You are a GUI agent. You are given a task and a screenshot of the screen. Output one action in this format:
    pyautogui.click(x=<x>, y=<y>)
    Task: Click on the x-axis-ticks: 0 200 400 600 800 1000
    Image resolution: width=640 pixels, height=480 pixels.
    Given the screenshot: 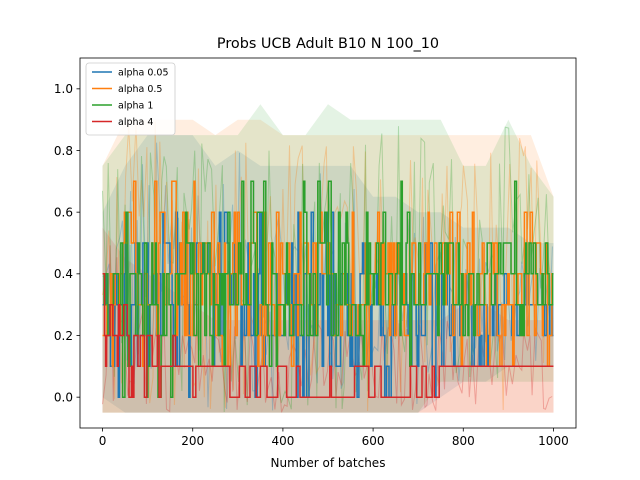 What is the action you would take?
    pyautogui.click(x=334, y=438)
    